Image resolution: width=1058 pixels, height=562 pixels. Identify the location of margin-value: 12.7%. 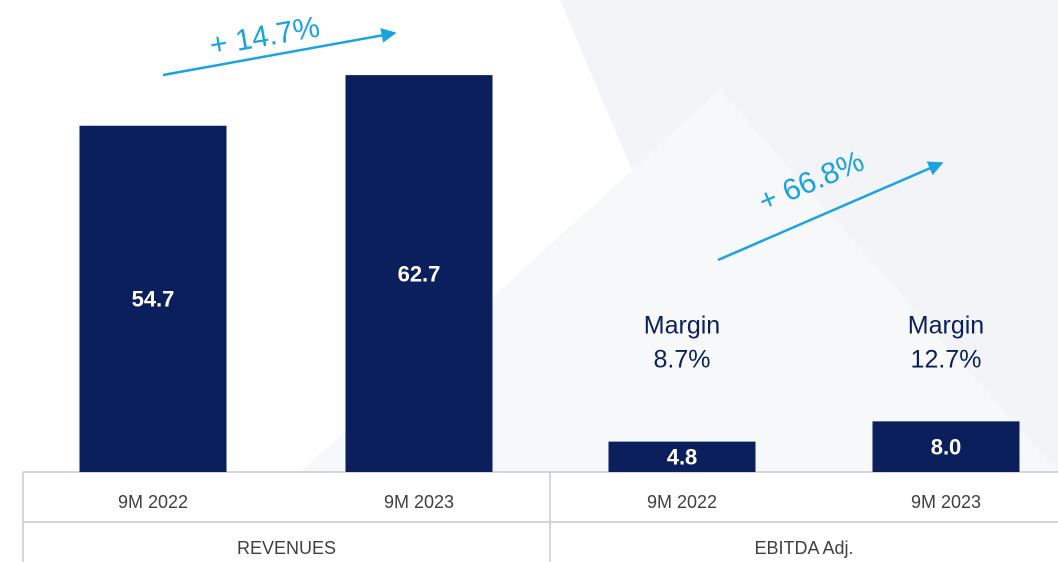
(946, 360).